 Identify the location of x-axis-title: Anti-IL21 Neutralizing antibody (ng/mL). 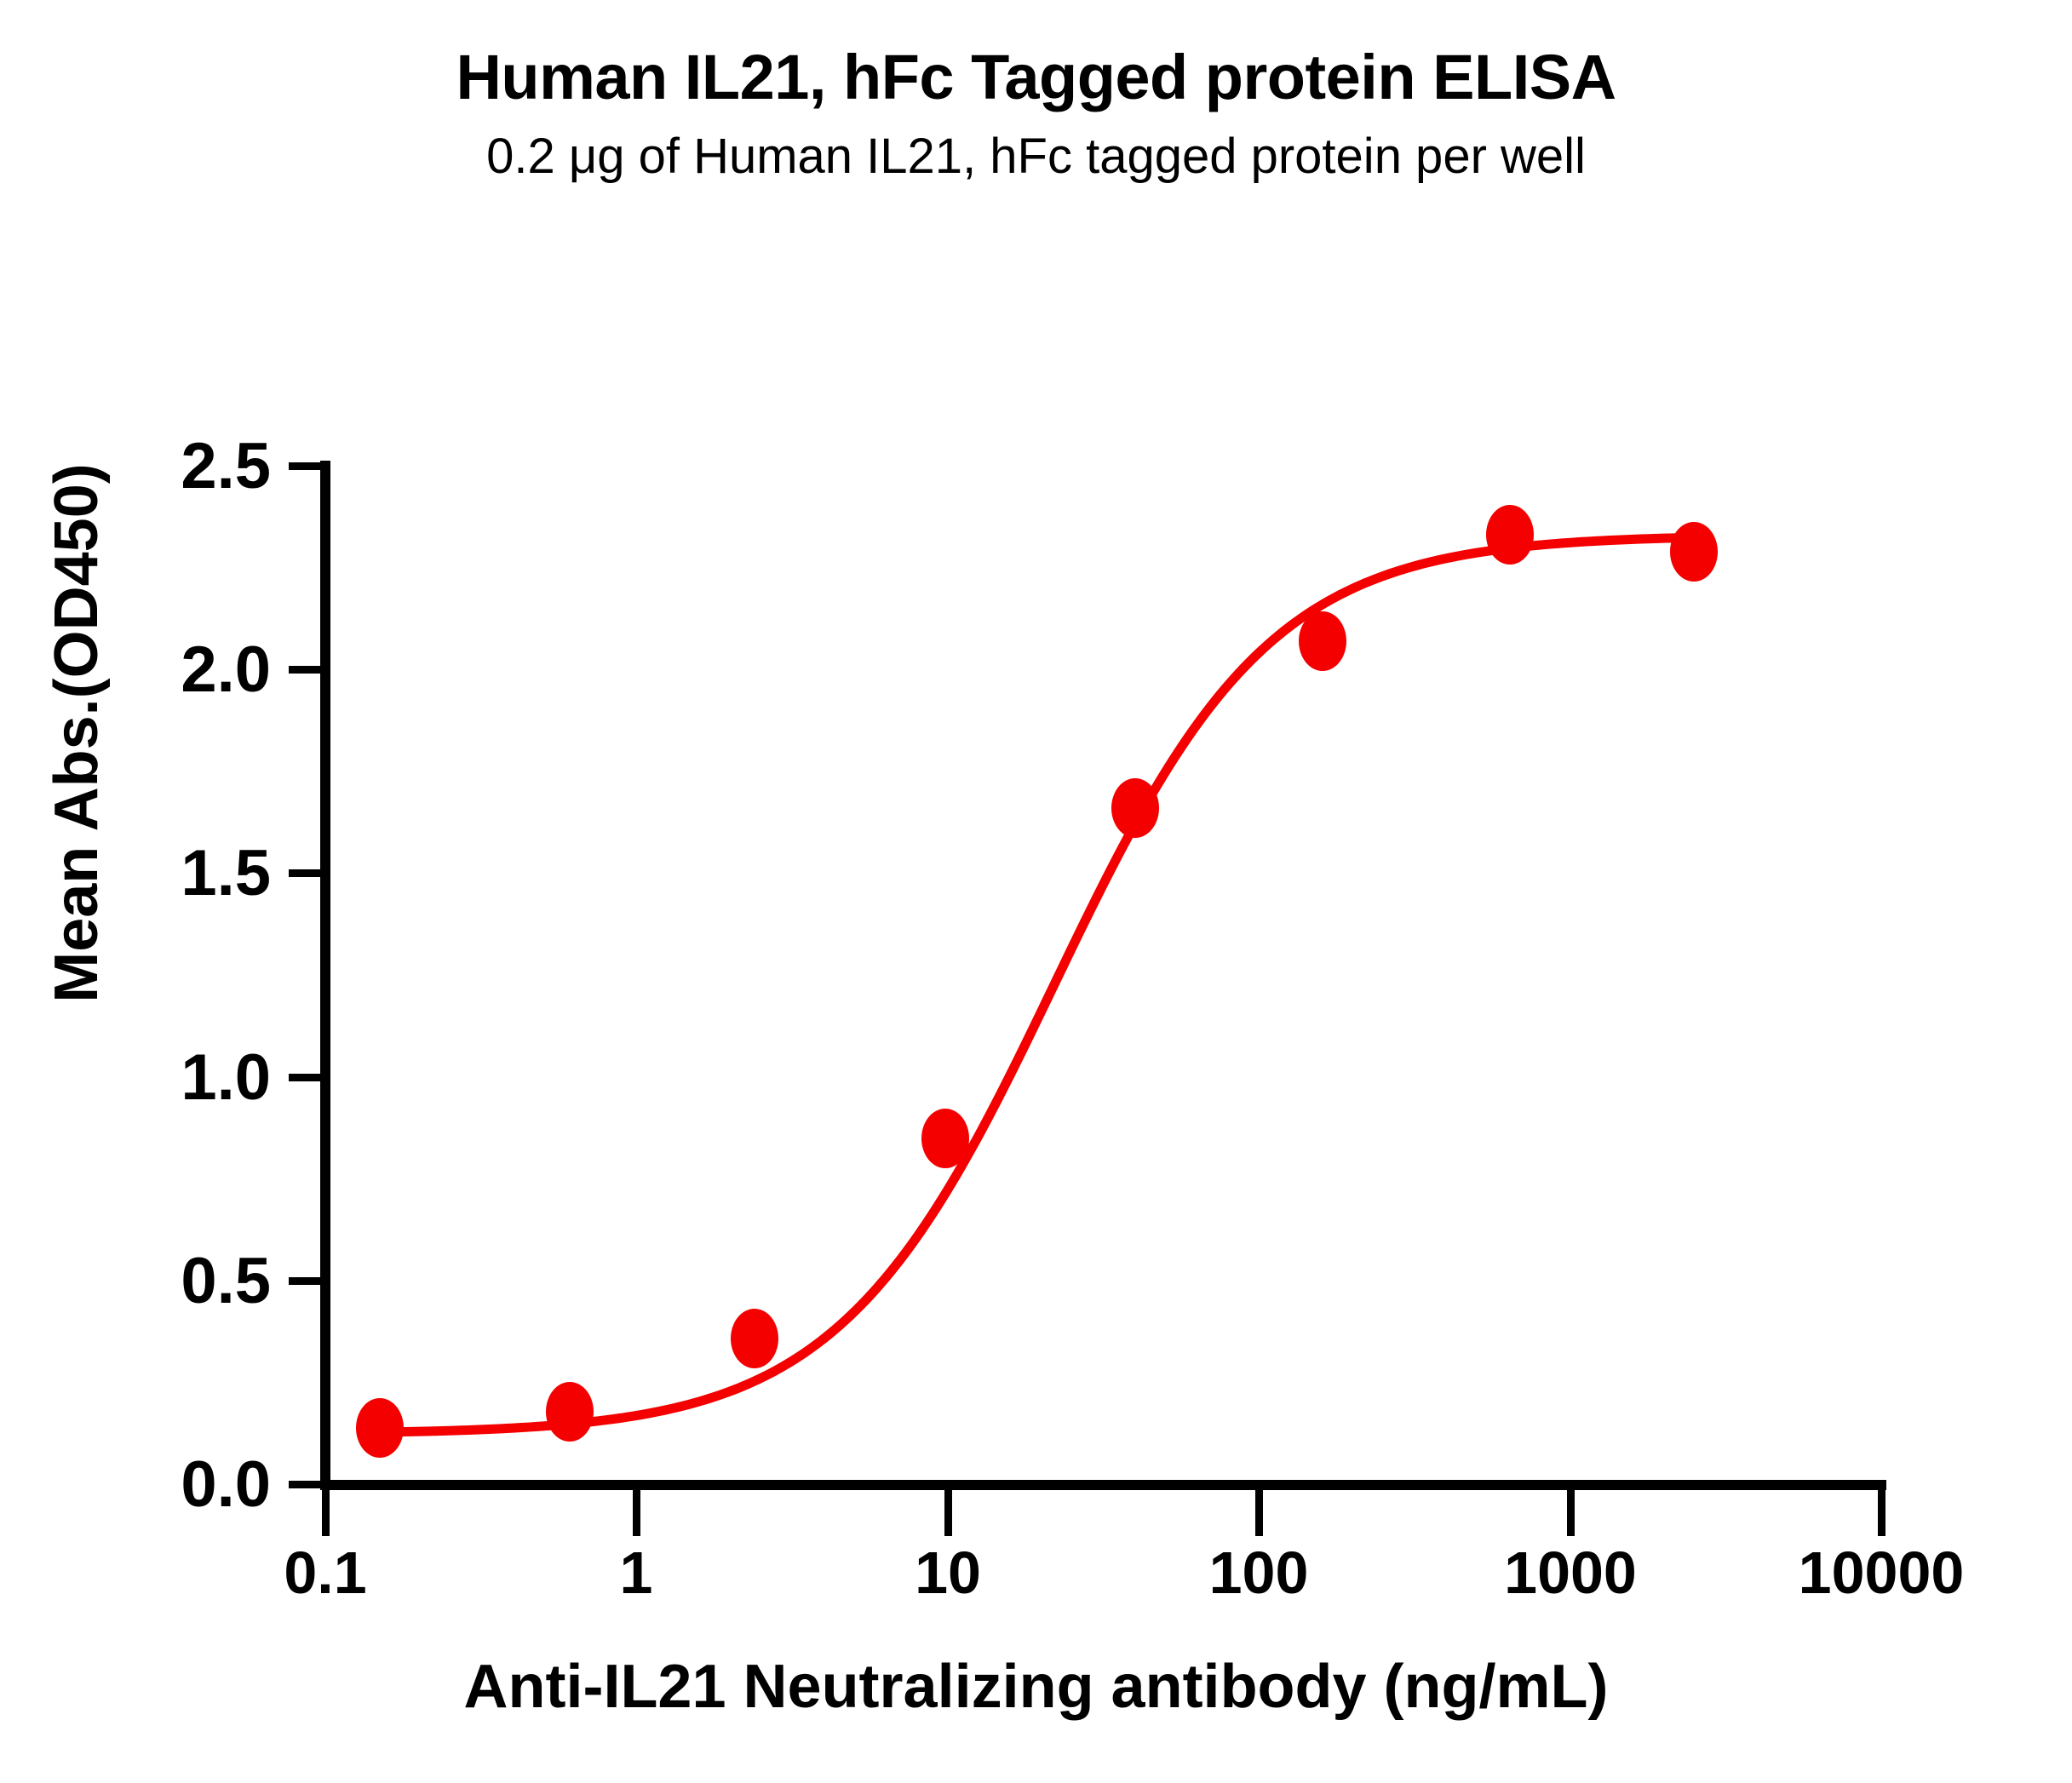
(1036, 1687).